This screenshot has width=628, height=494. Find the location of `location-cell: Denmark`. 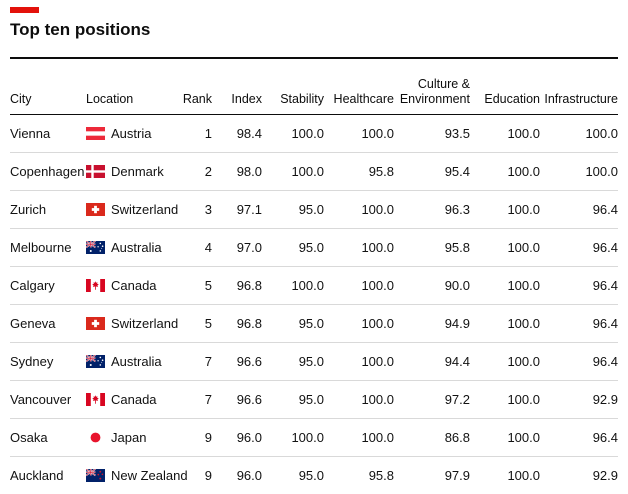

location-cell: Denmark is located at coordinates (133, 172).